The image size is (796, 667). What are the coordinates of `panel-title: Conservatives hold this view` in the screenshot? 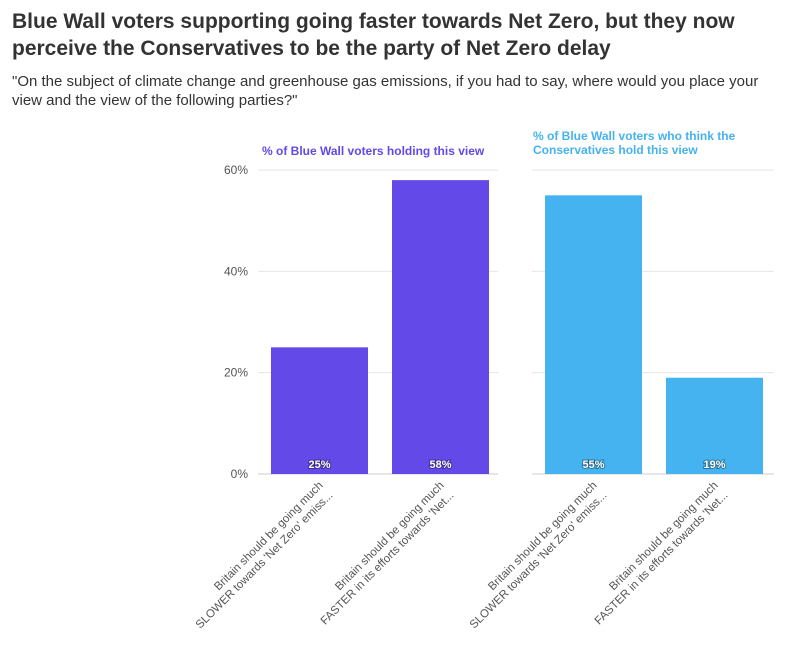 It's located at (615, 150).